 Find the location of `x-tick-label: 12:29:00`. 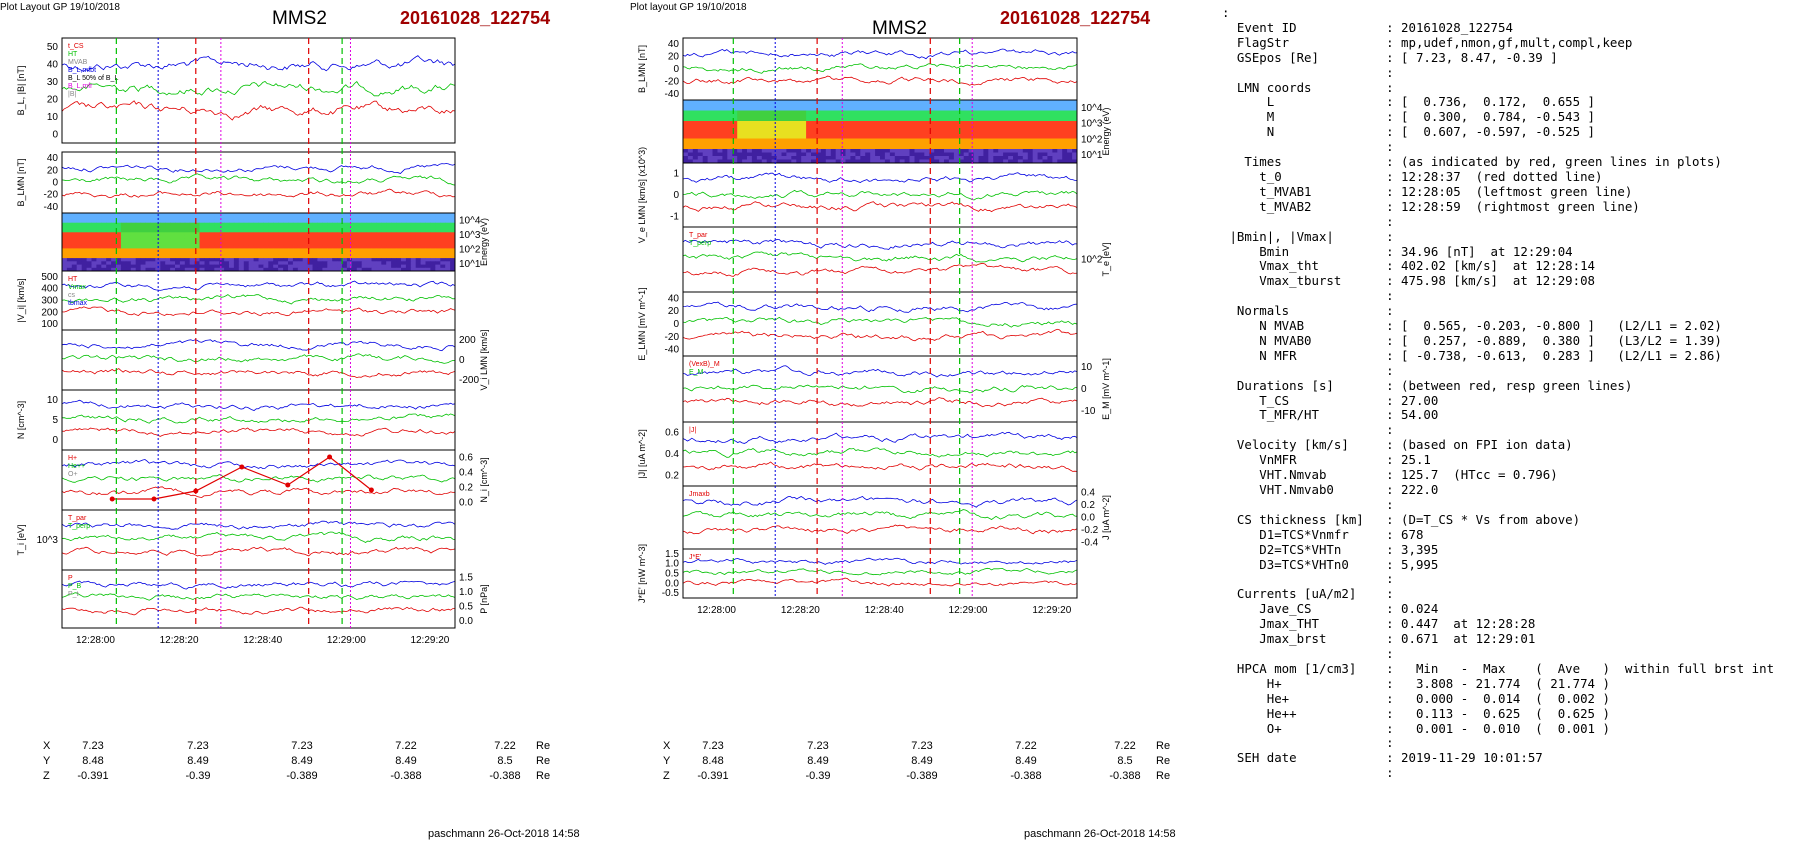

x-tick-label: 12:29:00 is located at coordinates (968, 610).